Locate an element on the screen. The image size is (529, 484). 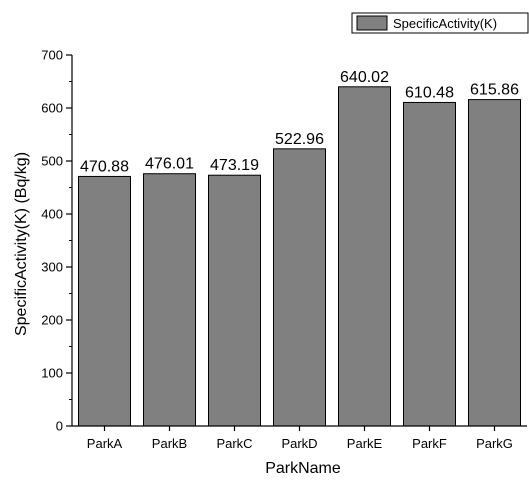
bar-parka is located at coordinates (104, 301).